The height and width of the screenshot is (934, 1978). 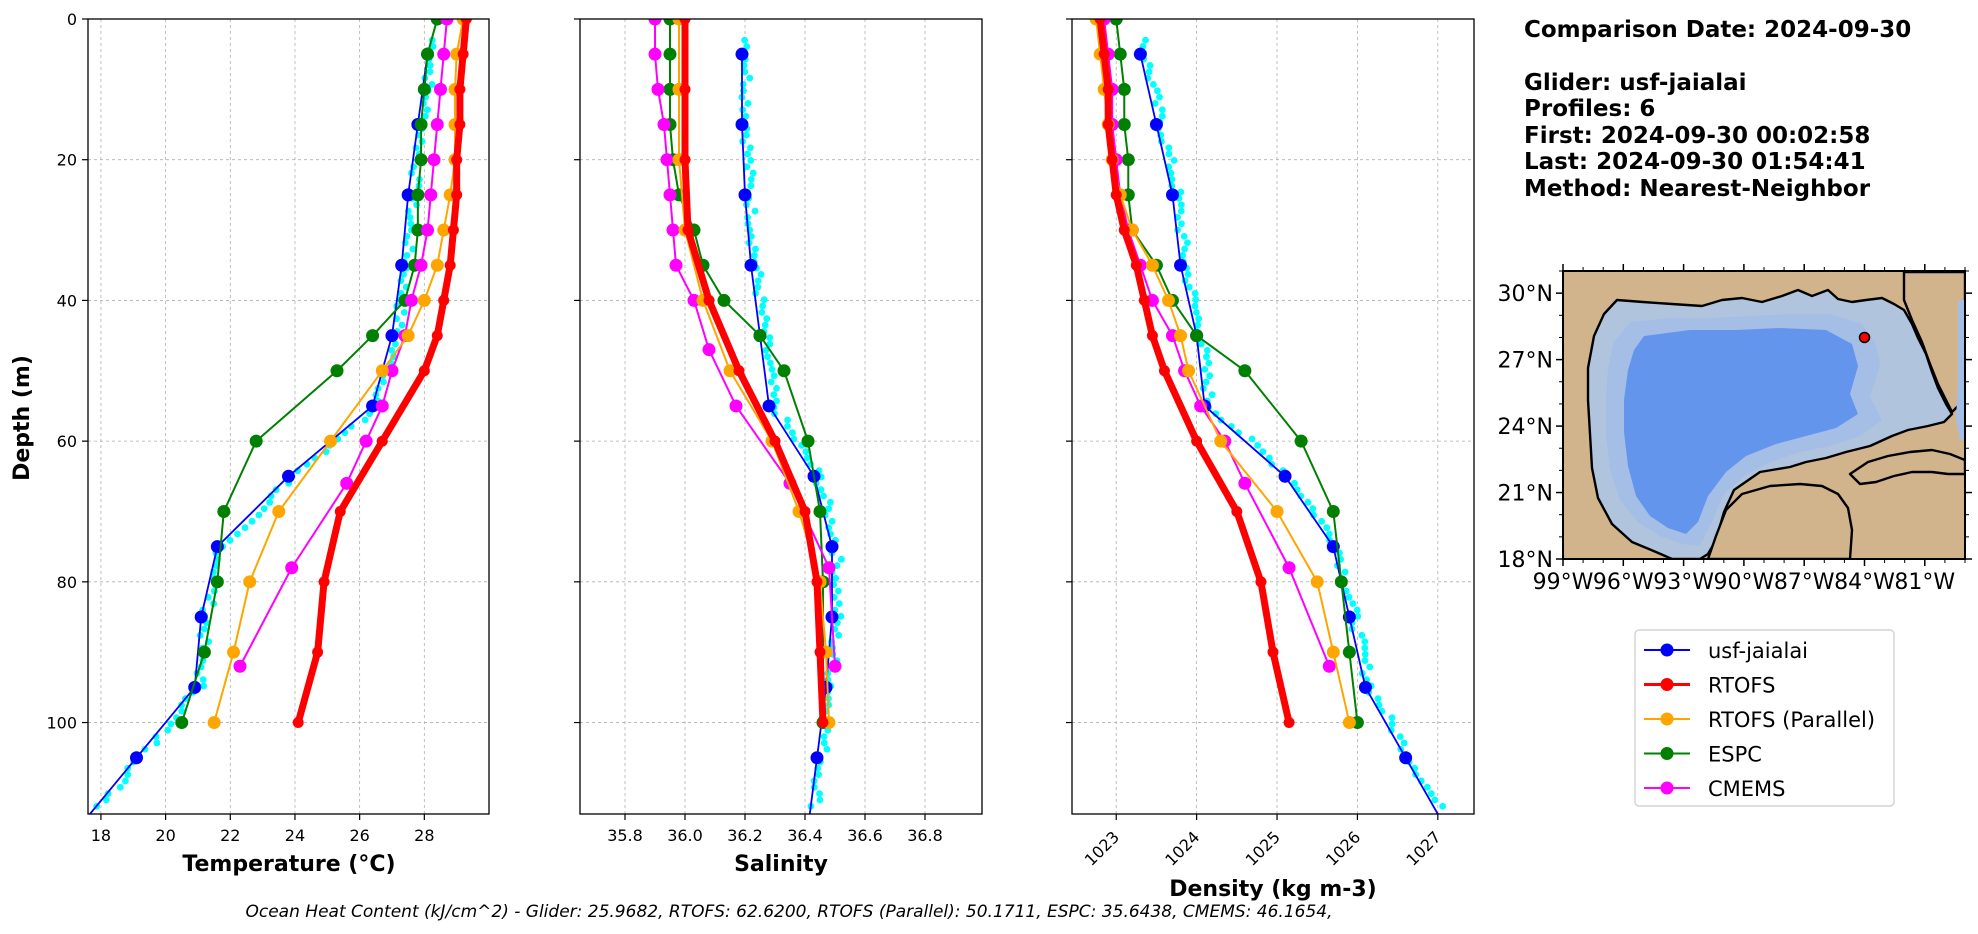 I want to click on map-yucatan, so click(x=1780, y=520).